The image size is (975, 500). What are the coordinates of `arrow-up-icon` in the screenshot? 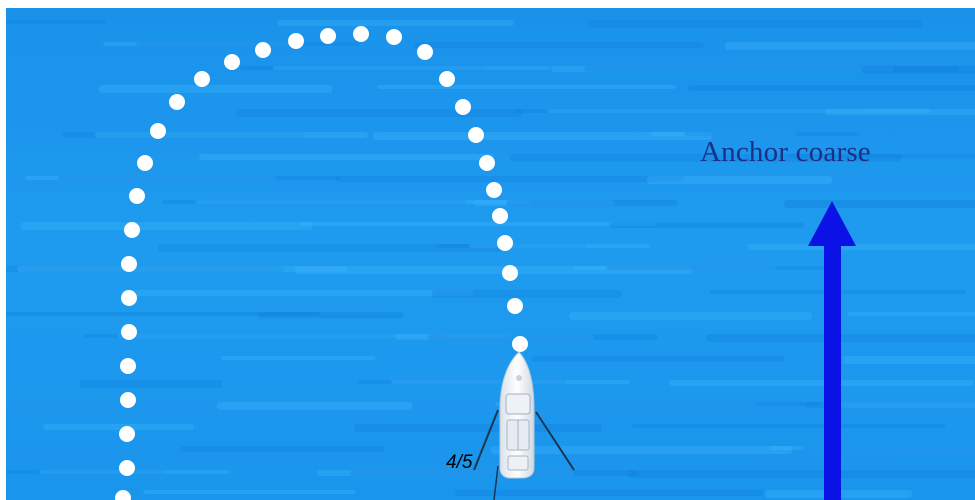 It's located at (832, 350).